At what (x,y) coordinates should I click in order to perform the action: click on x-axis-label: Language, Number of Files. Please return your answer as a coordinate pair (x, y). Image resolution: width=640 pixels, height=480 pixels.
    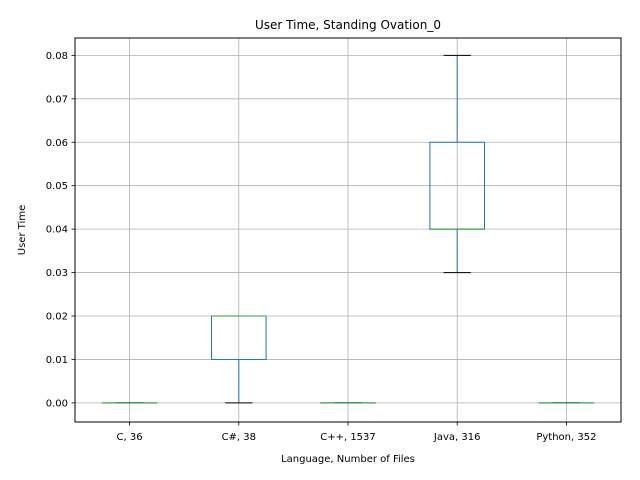
    Looking at the image, I should click on (348, 459).